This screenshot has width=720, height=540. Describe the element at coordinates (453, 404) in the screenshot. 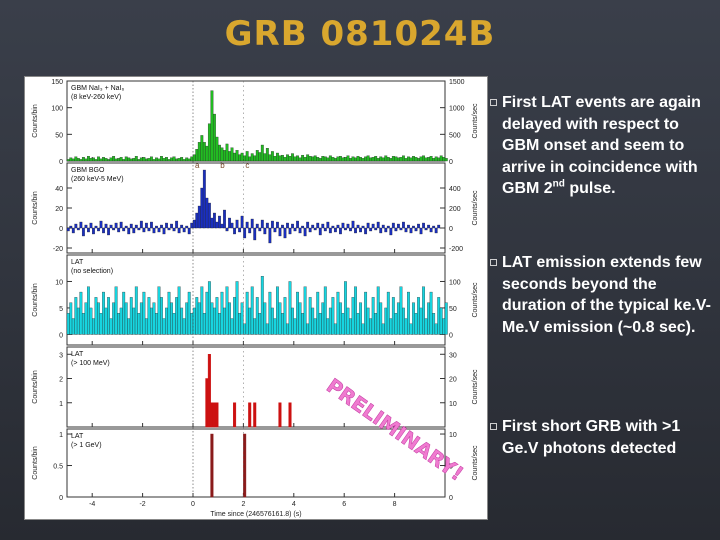

I see `y-tick-label-right: 10` at that location.